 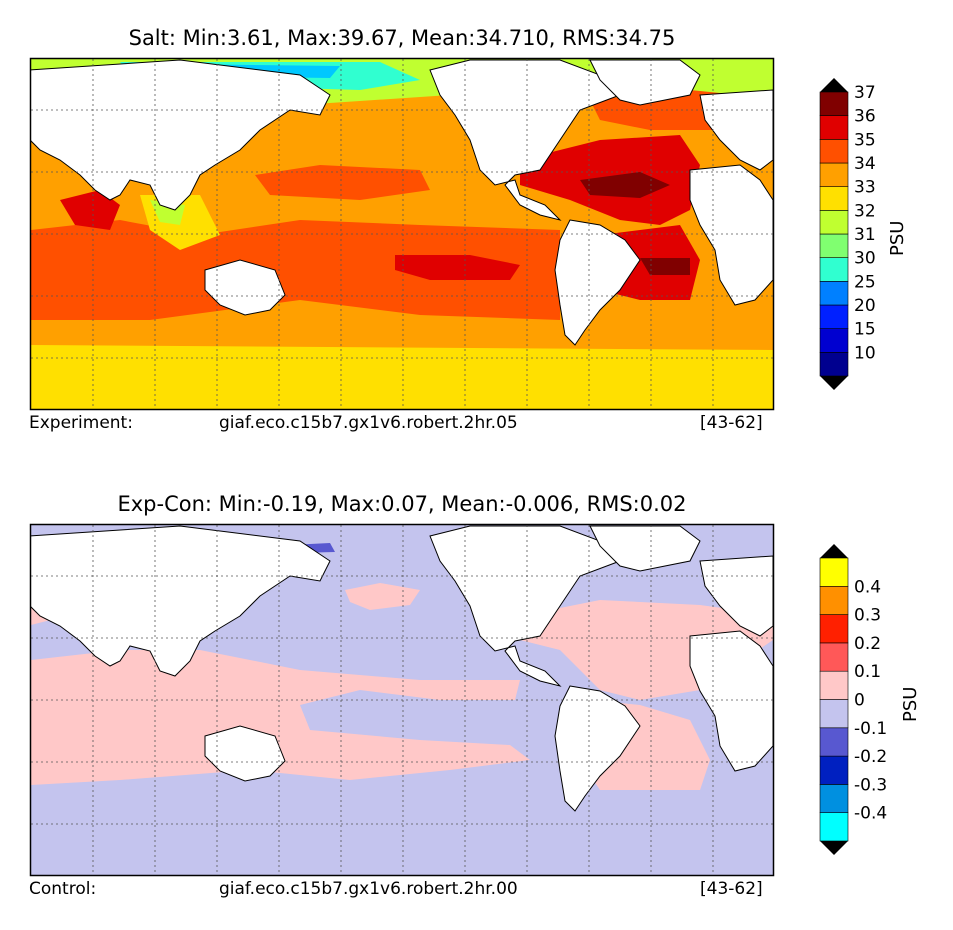 What do you see at coordinates (63, 889) in the screenshot?
I see `panel2-caption-left: Control:` at bounding box center [63, 889].